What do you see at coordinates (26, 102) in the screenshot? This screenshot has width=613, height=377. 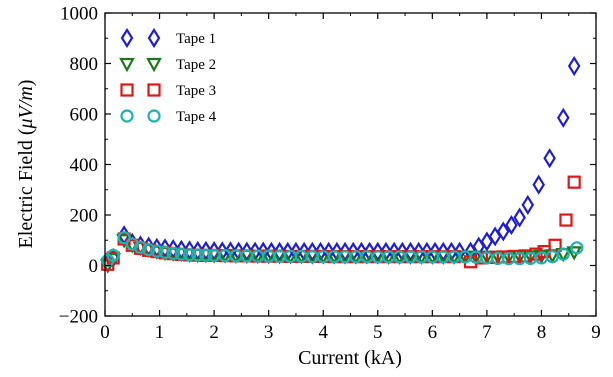 I see `y-axis-label-unit: V/m` at bounding box center [26, 102].